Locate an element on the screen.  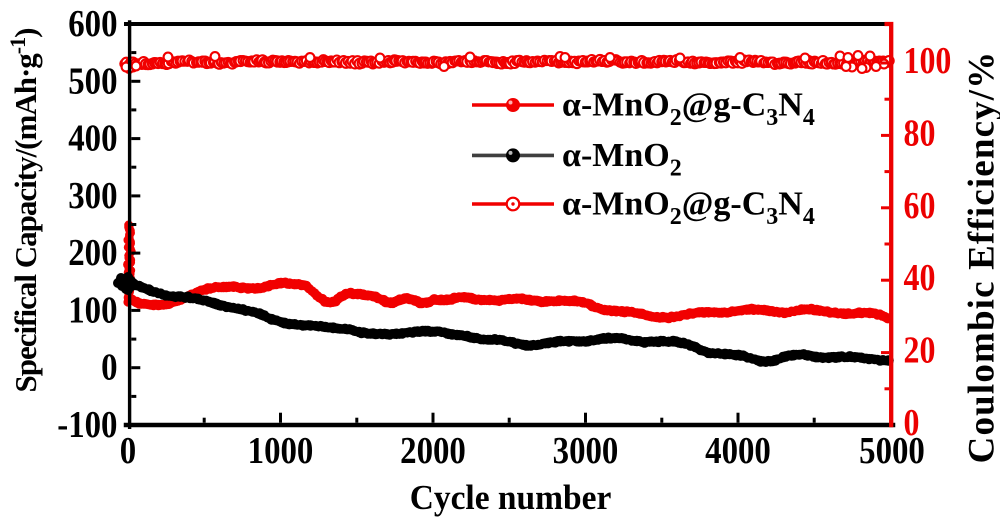
svg-text: 2000 is located at coordinates (433, 450).